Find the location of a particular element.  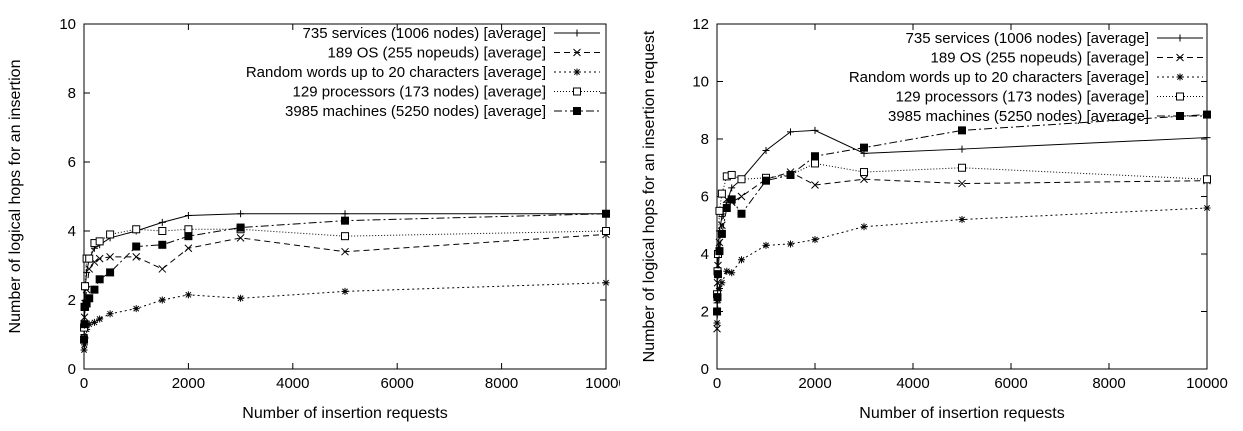

legend-label: 129 processors (173 nodes) [average] is located at coordinates (419, 92).